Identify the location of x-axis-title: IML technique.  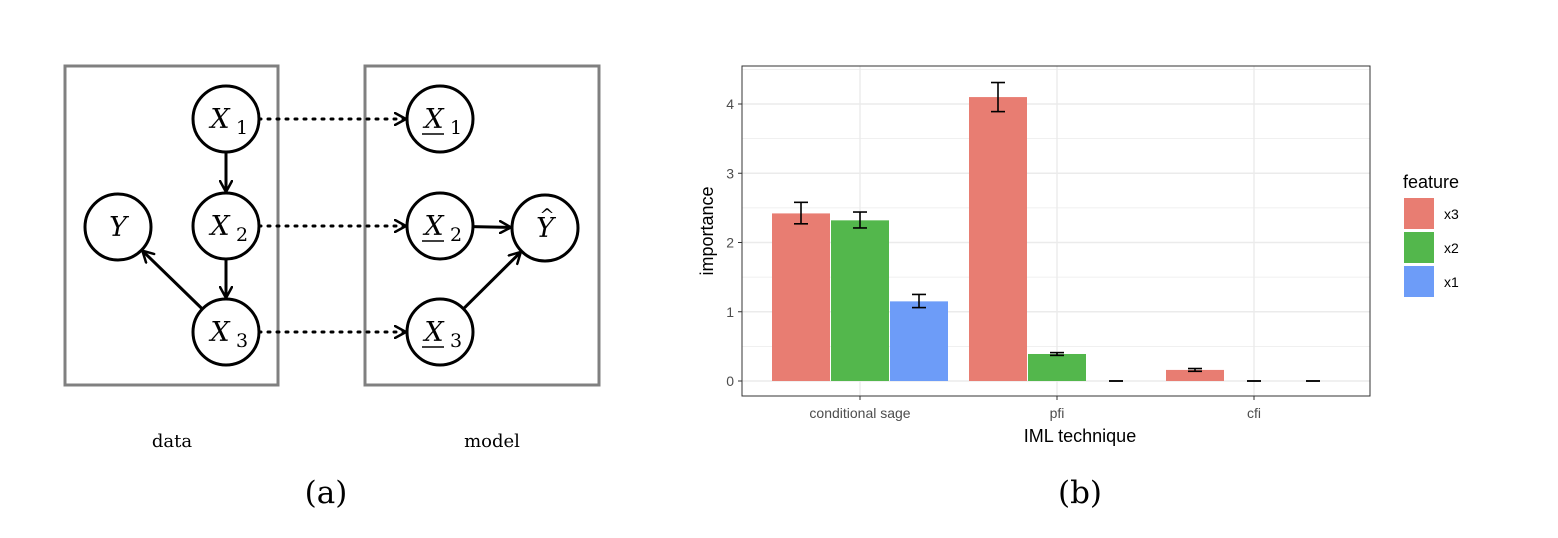
(1080, 436).